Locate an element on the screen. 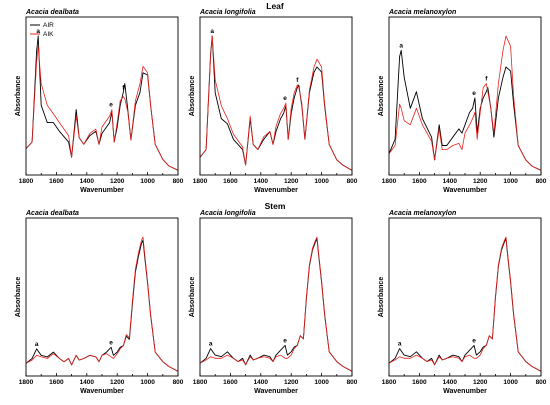  leaf-section-title: Leaf is located at coordinates (275, 6).